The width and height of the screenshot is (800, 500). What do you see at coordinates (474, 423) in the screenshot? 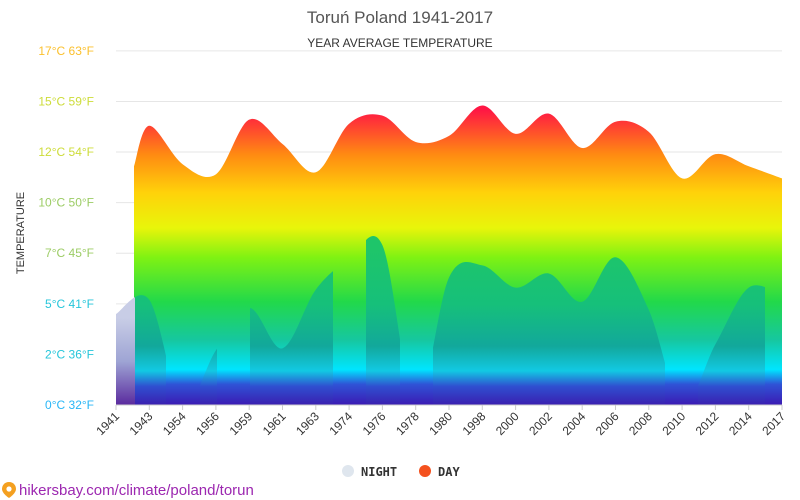
I see `x-tick-label: 1998` at bounding box center [474, 423].